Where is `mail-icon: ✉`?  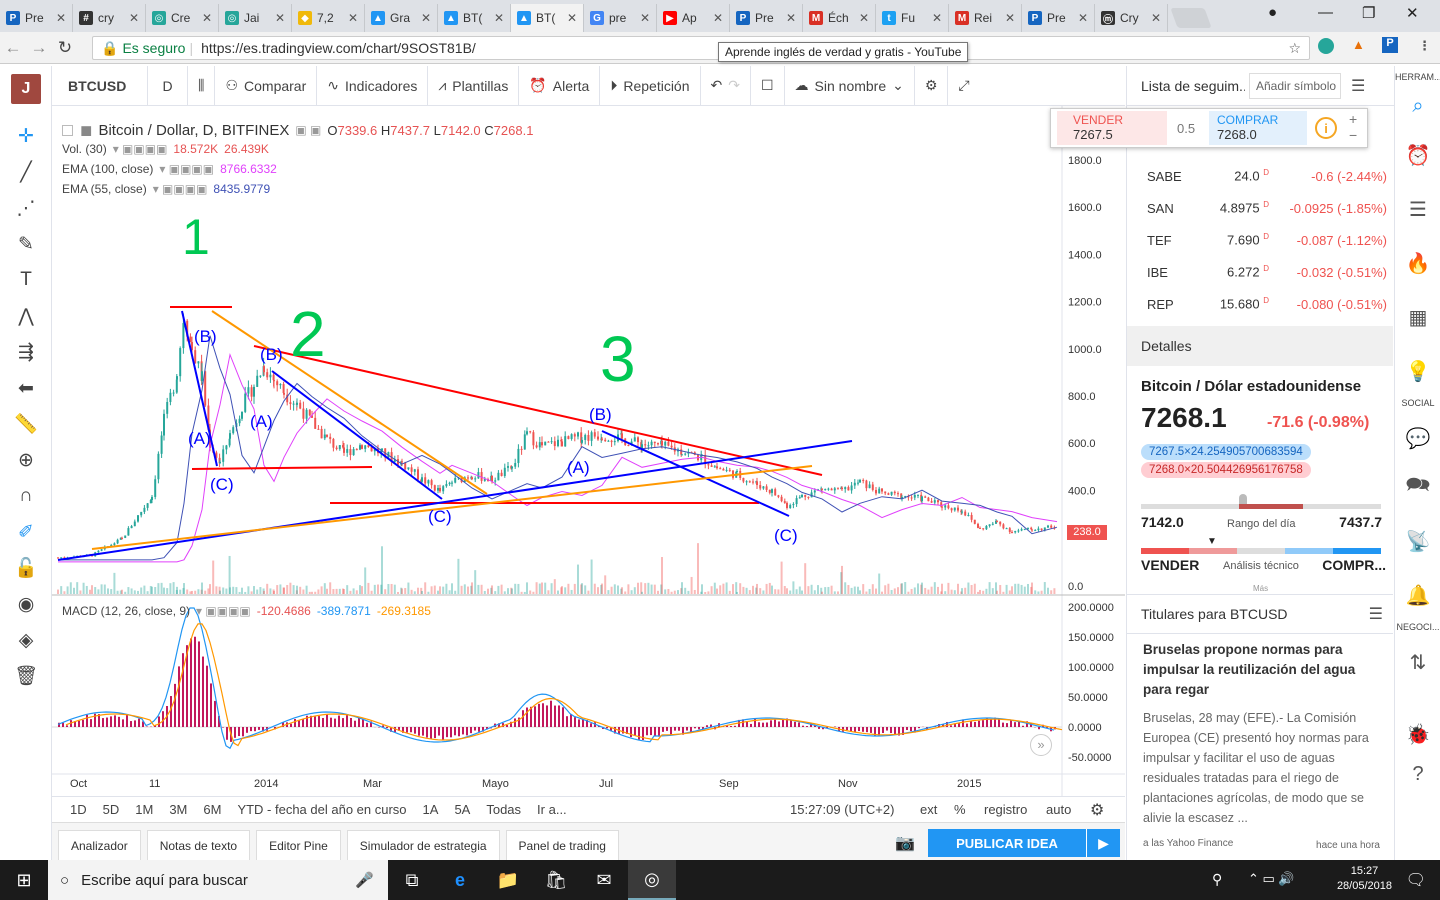 mail-icon: ✉ is located at coordinates (604, 879).